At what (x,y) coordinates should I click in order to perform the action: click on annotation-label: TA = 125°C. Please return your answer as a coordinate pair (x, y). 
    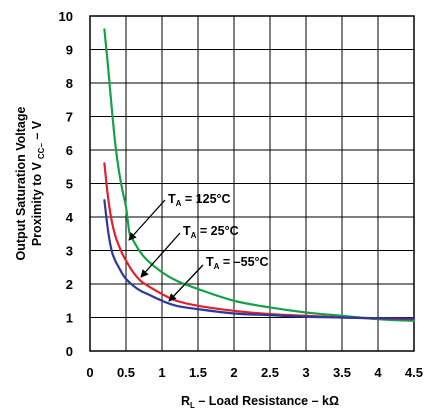
    Looking at the image, I should click on (199, 200).